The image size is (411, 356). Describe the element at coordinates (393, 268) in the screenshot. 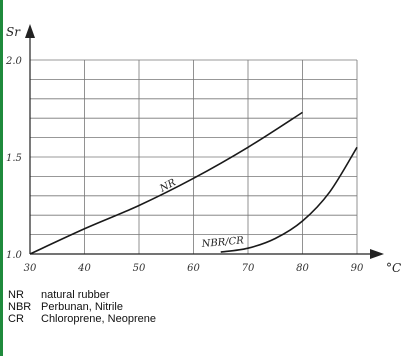

I see `x-axis-title: °C` at that location.